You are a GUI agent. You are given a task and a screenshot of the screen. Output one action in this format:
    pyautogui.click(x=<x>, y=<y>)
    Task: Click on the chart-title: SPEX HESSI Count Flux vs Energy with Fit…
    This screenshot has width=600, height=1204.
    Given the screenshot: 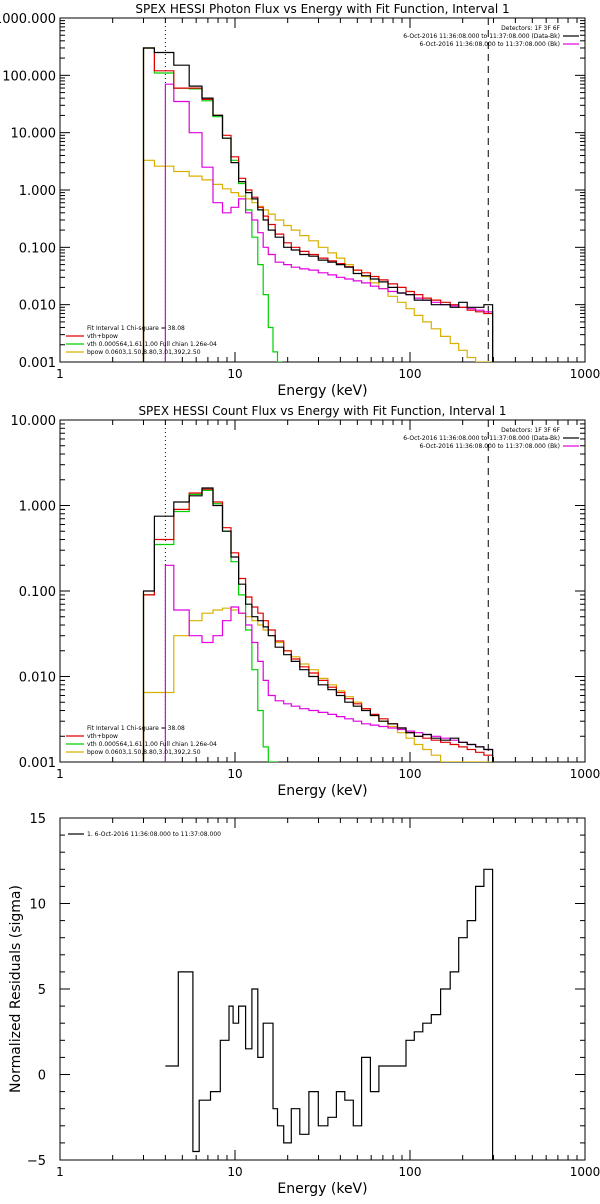 What is the action you would take?
    pyautogui.click(x=322, y=411)
    